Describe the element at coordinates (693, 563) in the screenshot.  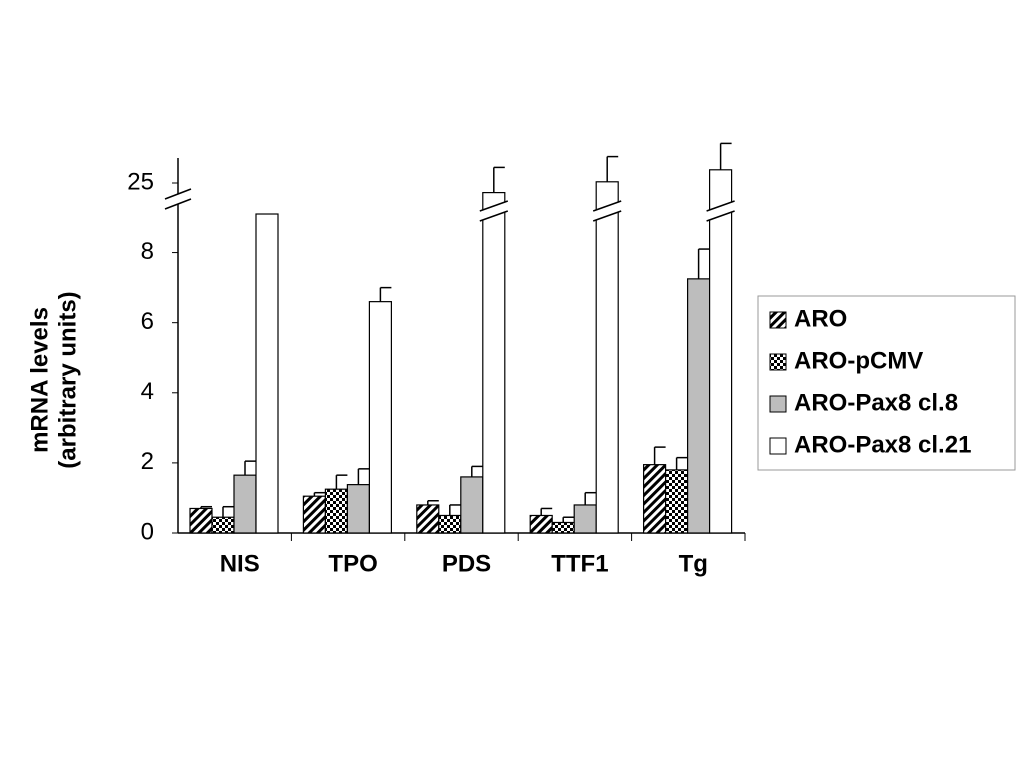
I see `x-tick-label: Tg` at that location.